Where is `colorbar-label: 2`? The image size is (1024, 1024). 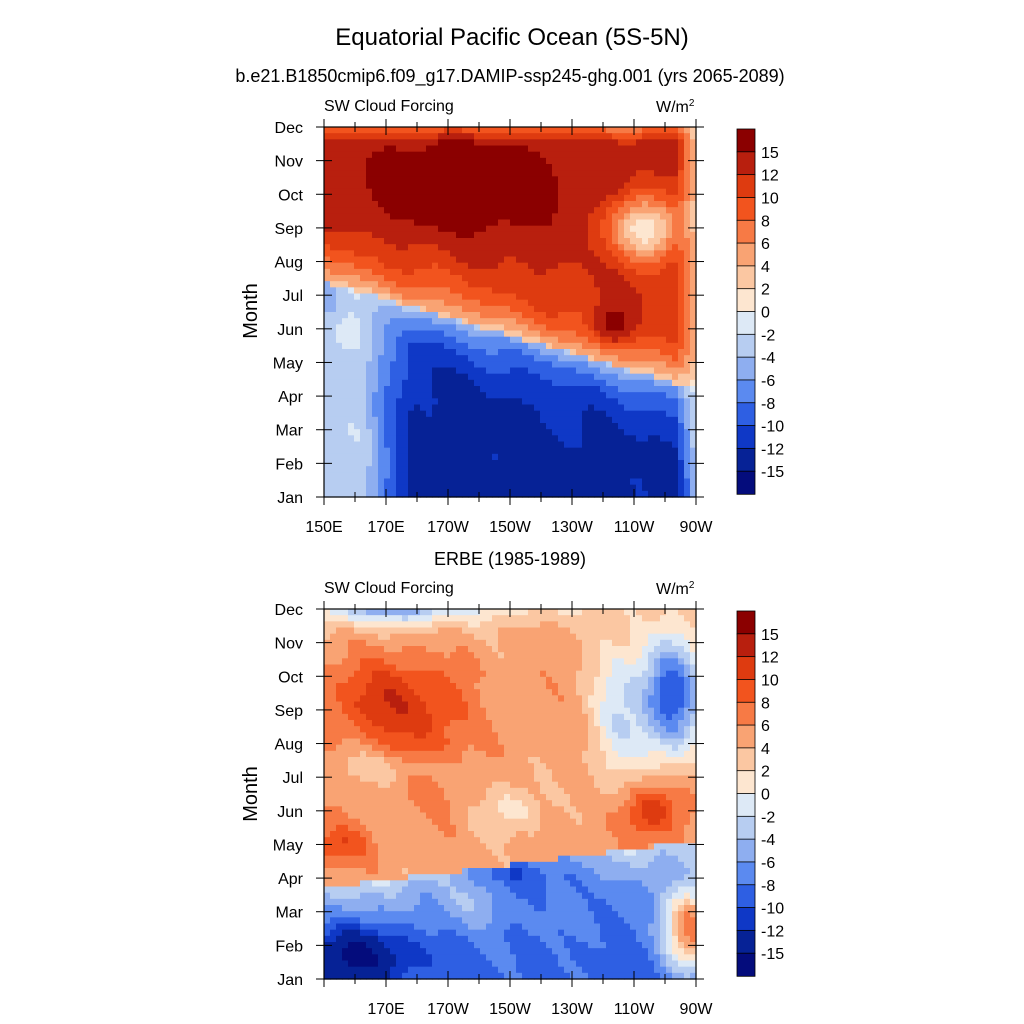 colorbar-label: 2 is located at coordinates (765, 290).